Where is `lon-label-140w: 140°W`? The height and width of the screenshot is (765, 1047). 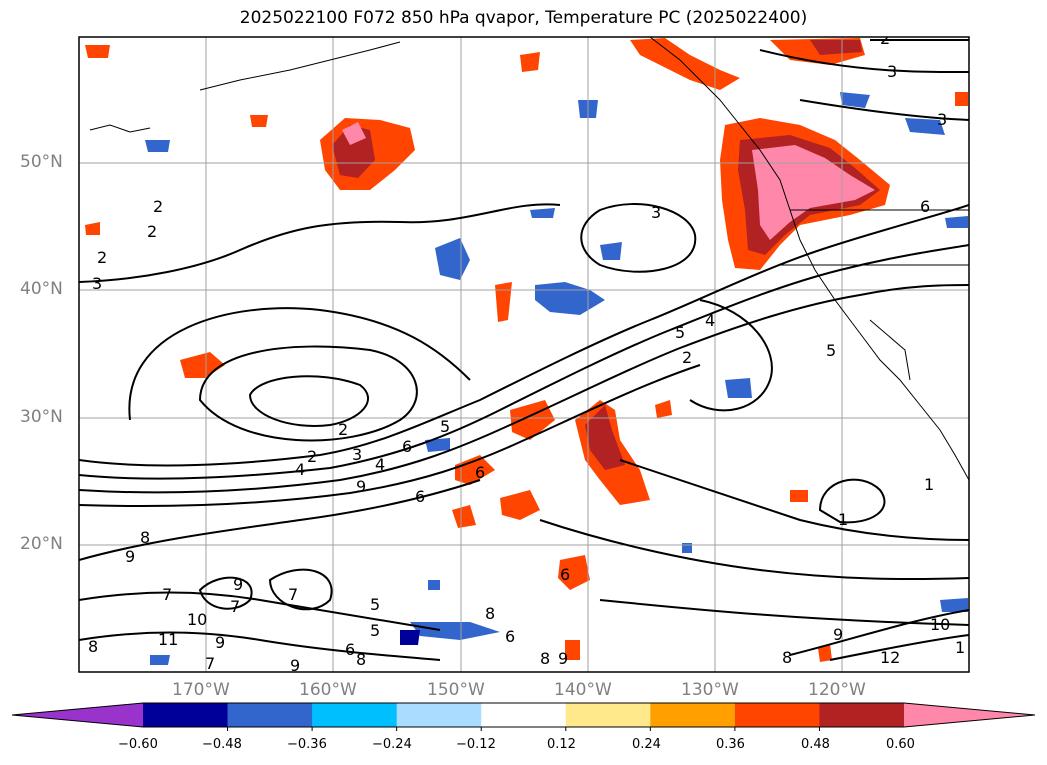 lon-label-140w: 140°W is located at coordinates (583, 690).